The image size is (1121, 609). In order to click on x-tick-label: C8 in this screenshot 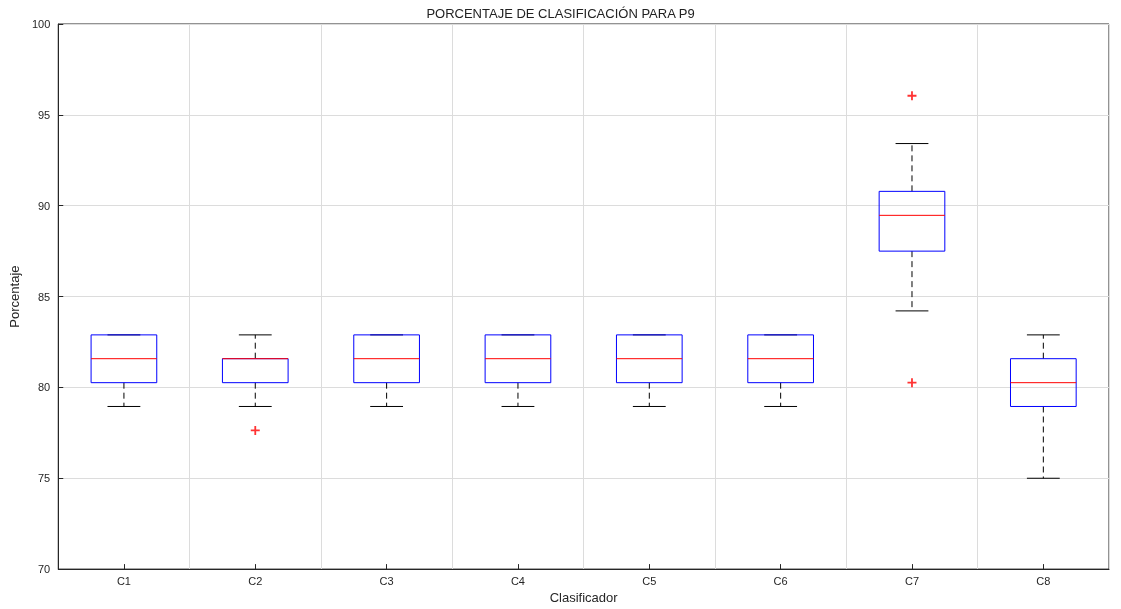, I will do `click(1043, 580)`.